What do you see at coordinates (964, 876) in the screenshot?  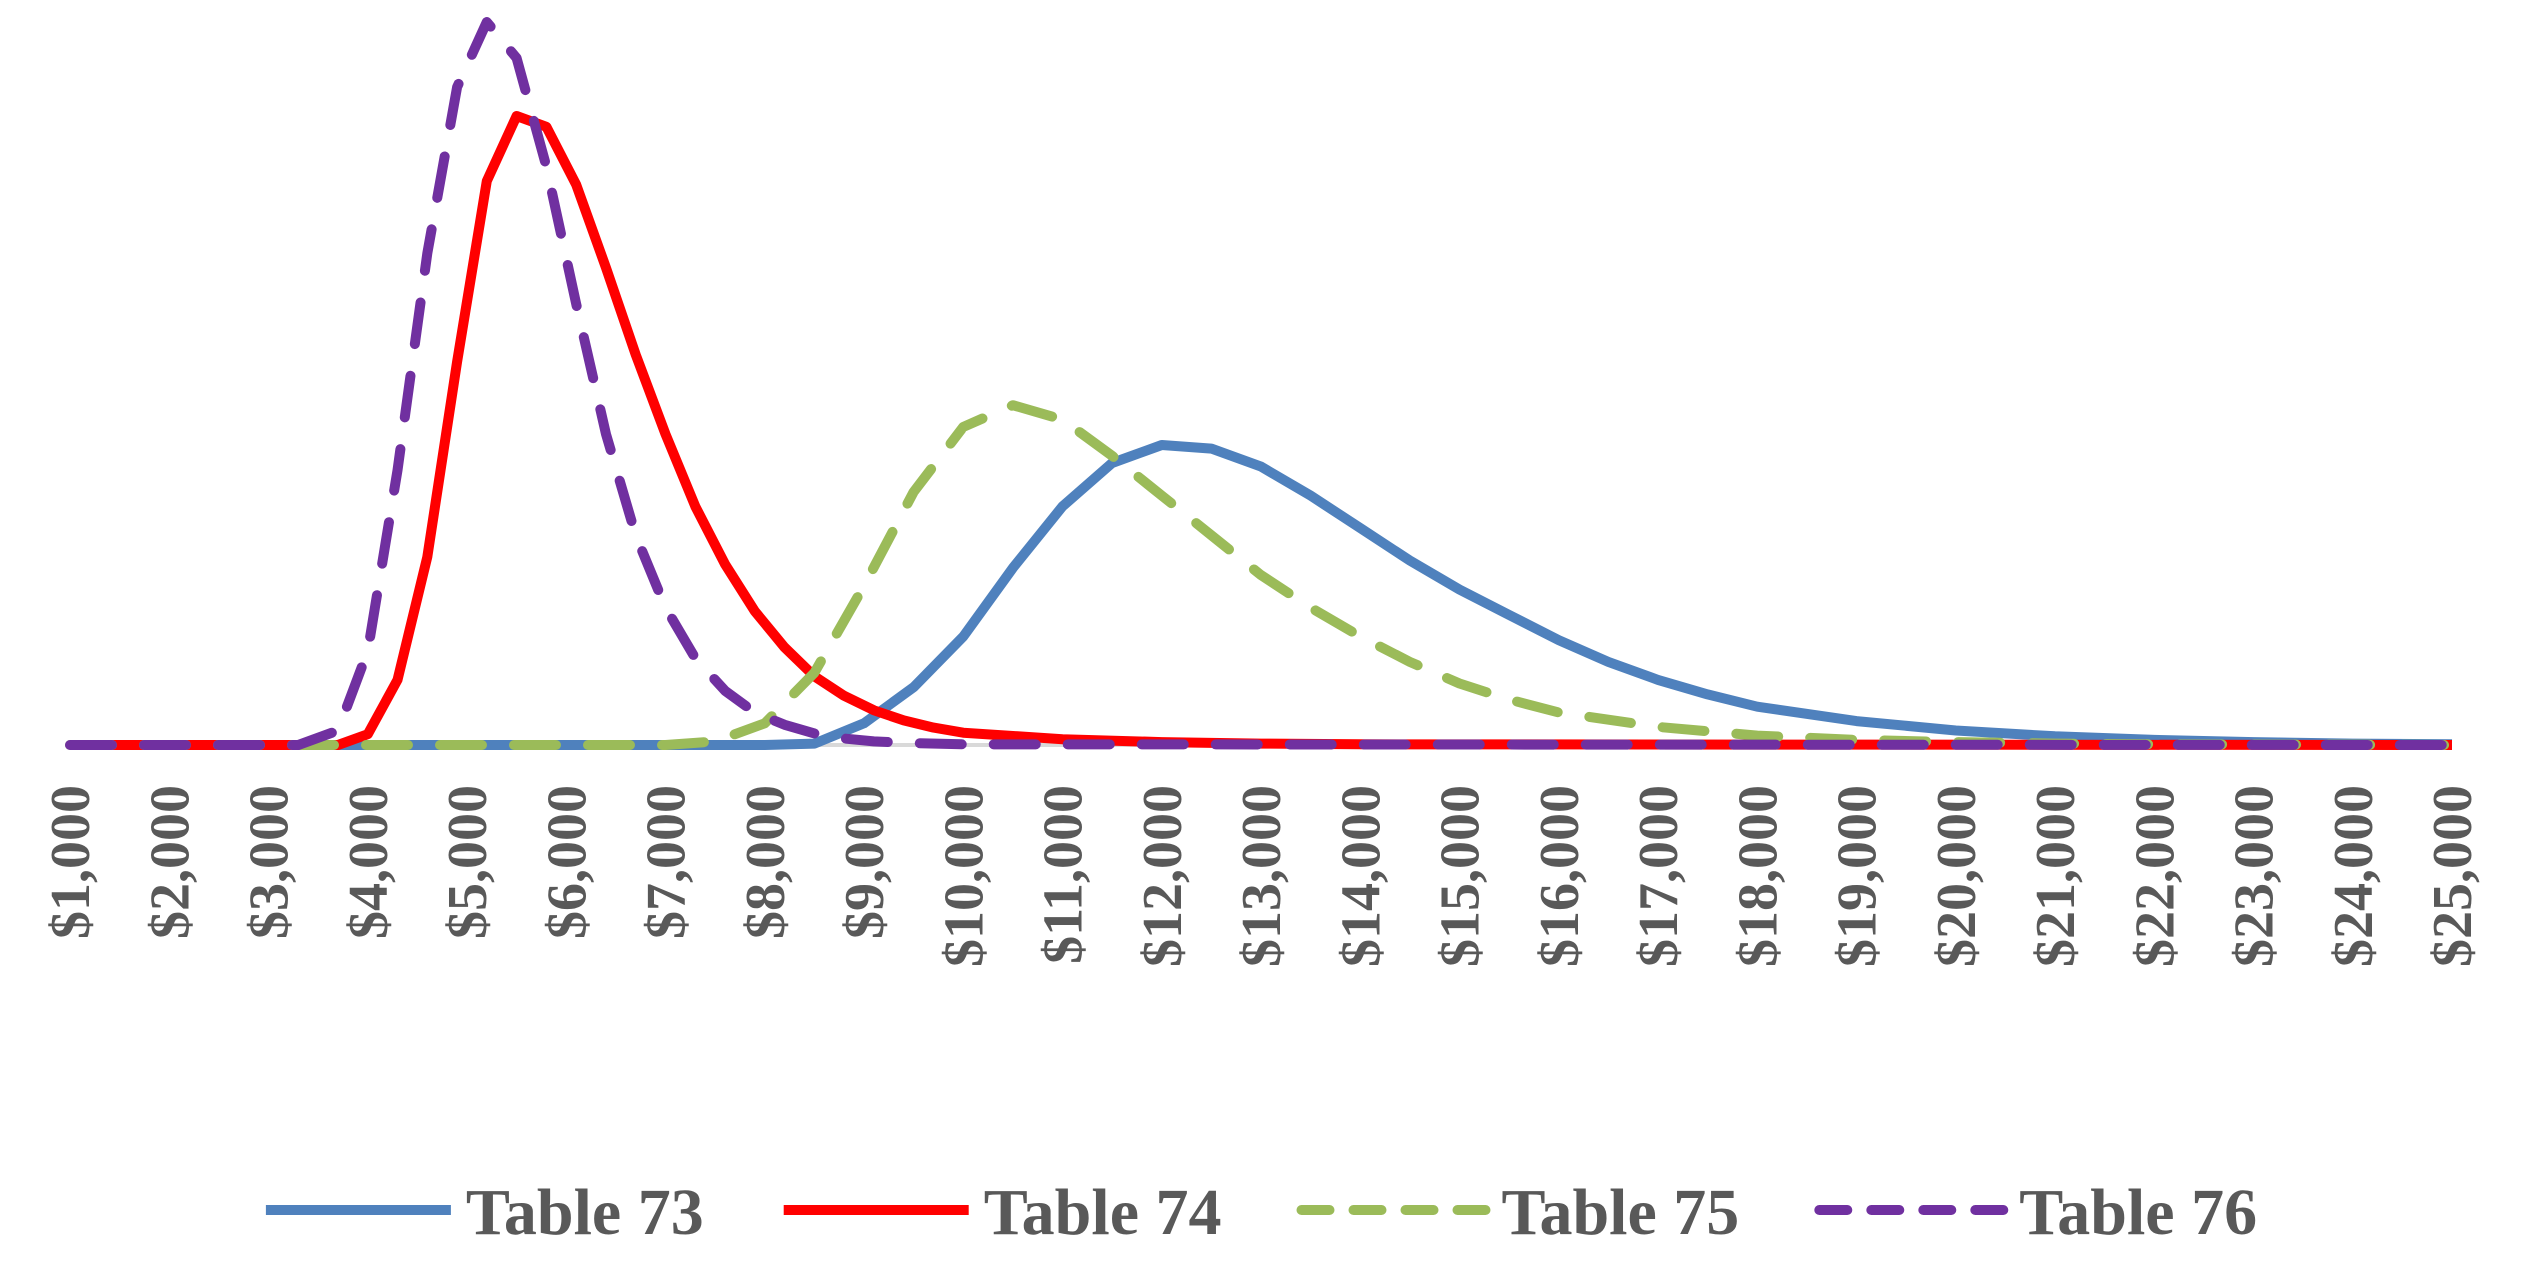 I see `x-tick-label: $10,000` at bounding box center [964, 876].